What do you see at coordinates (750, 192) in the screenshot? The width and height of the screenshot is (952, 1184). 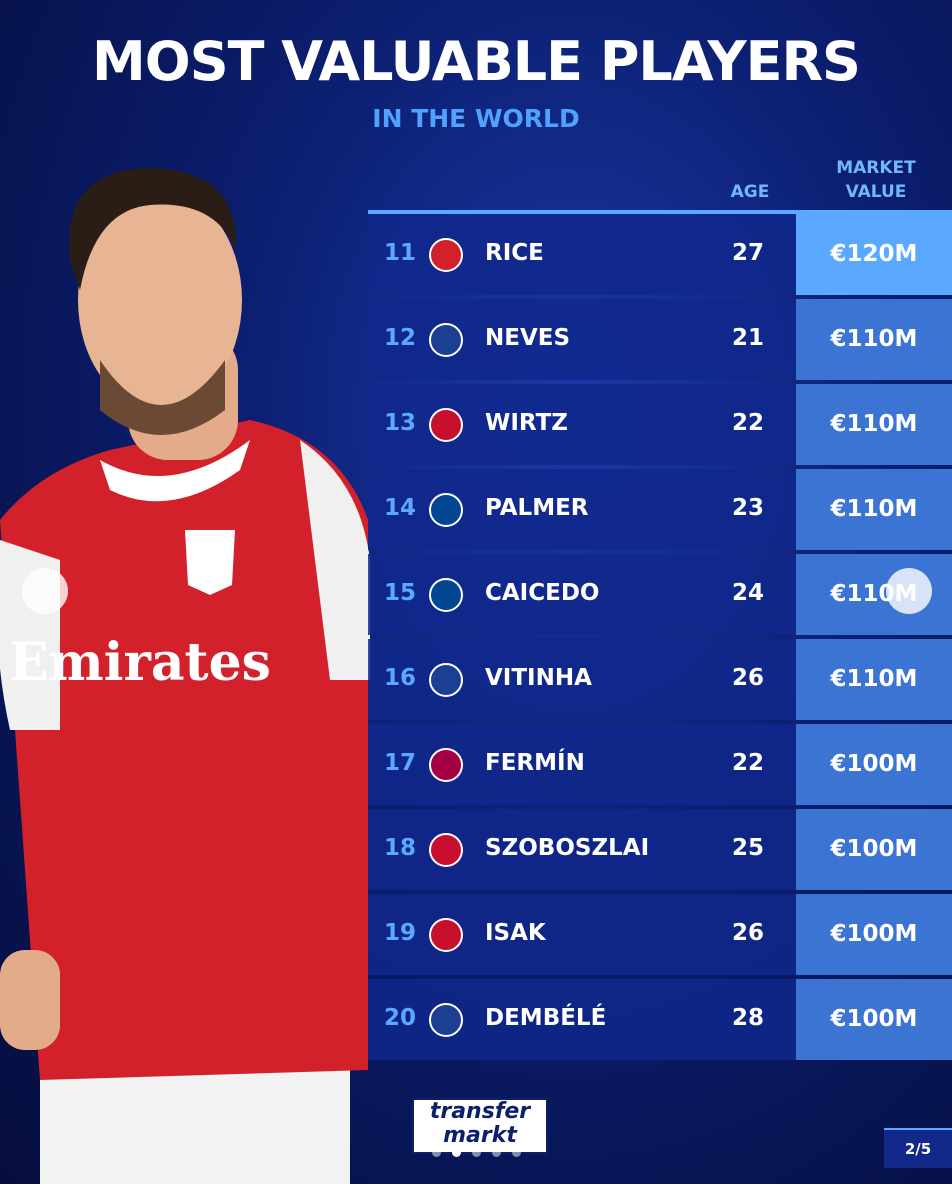 I see `column-header: AGE` at bounding box center [750, 192].